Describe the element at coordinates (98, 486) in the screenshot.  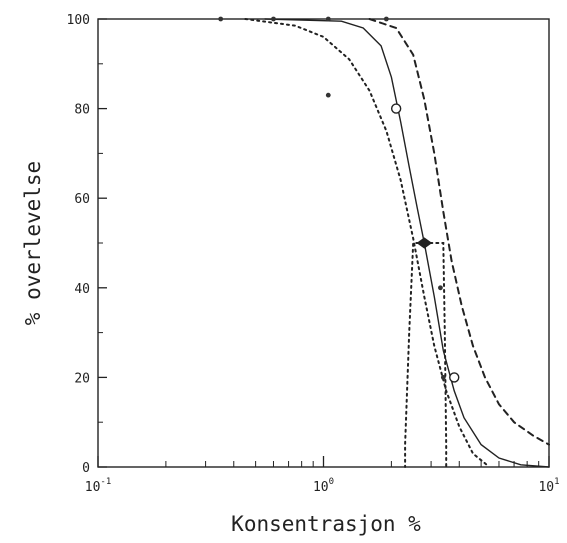
I see `x-tick-label: 10⁻¹` at that location.